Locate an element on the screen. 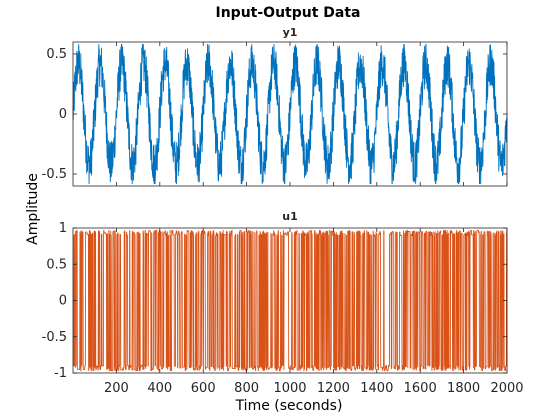 This screenshot has width=560, height=420. x-tick-label: 800 is located at coordinates (246, 388).